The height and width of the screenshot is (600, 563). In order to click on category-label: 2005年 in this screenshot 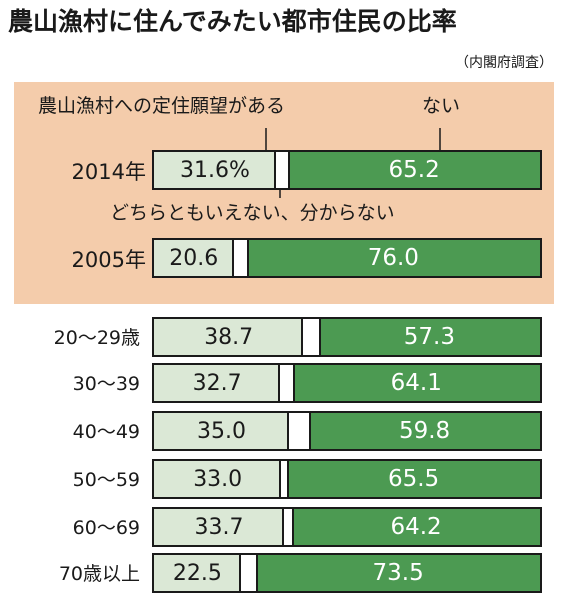, I will do `click(108, 260)`.